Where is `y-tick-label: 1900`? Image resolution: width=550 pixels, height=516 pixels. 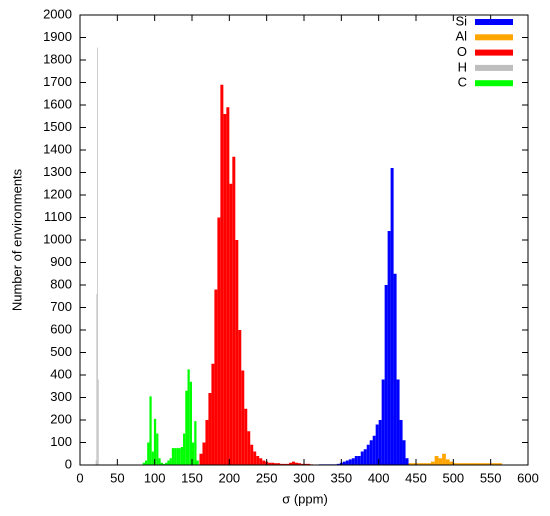 y-tick-label: 1900 is located at coordinates (57, 36).